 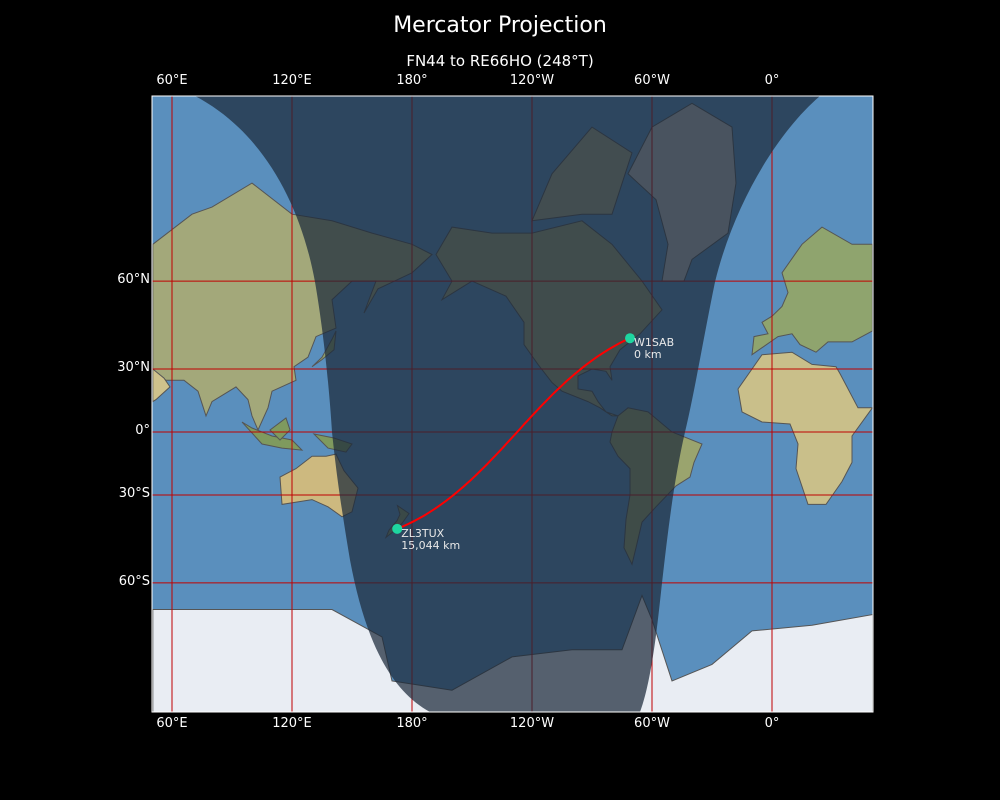 I want to click on x-tick-bottom: 120°W, so click(x=532, y=723).